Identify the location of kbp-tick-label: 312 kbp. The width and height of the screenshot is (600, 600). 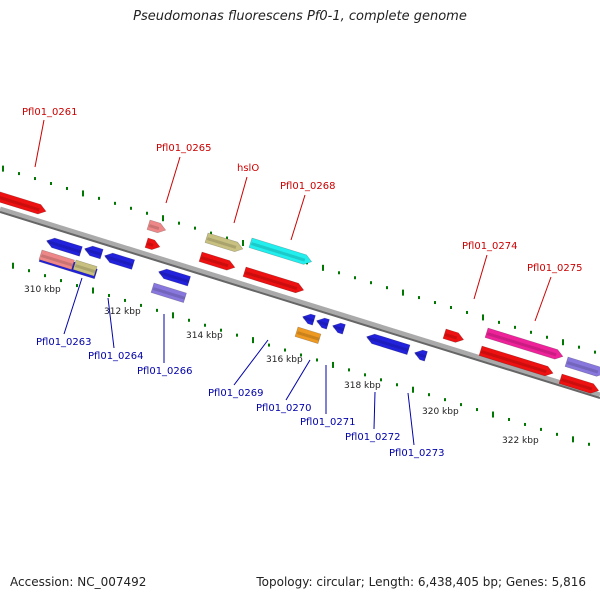
(122, 312).